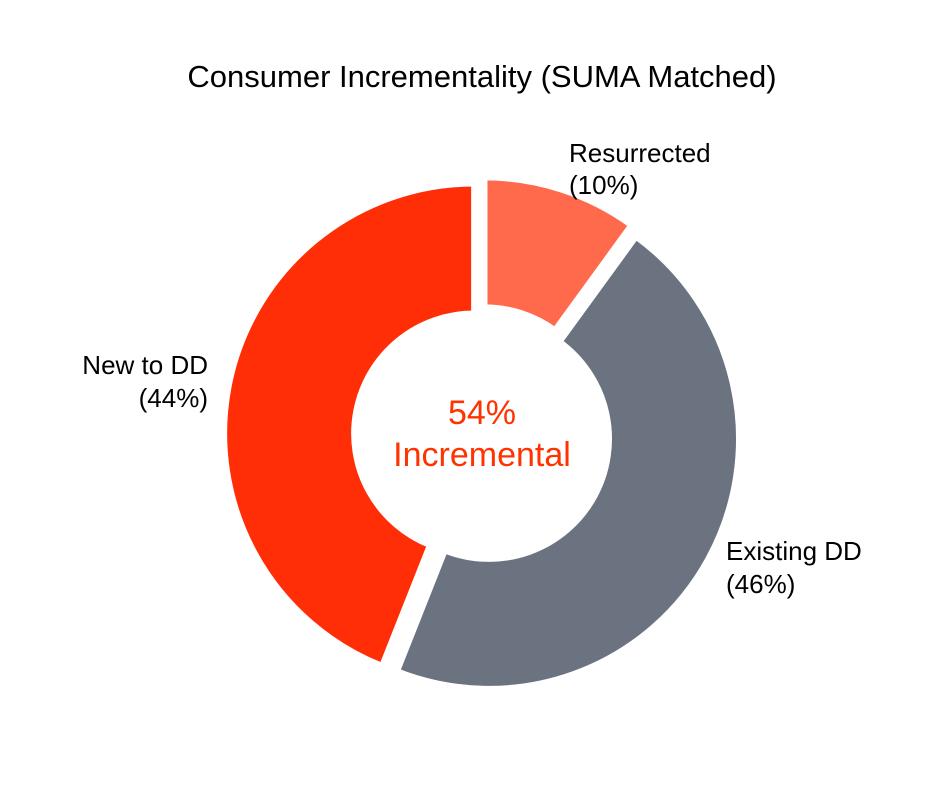  Describe the element at coordinates (558, 254) in the screenshot. I see `donut-slice-resurrected` at that location.